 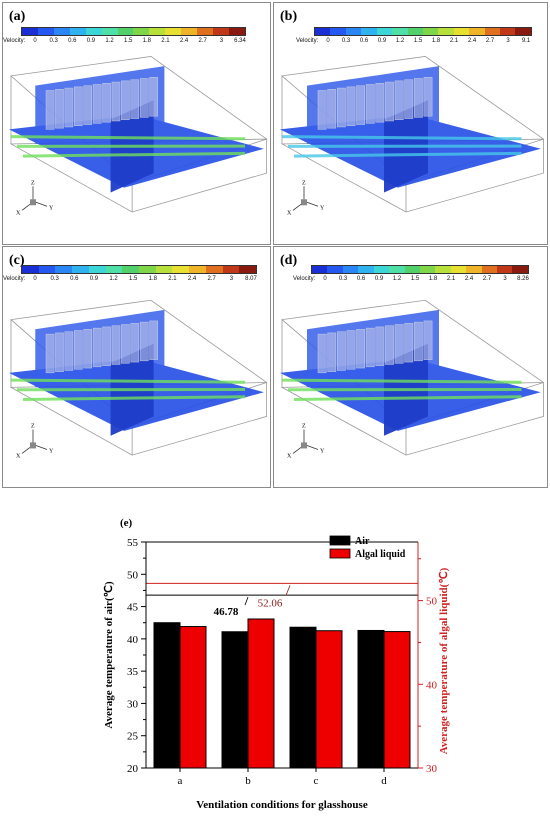 I want to click on y2-tick-label: 50, so click(x=432, y=602).